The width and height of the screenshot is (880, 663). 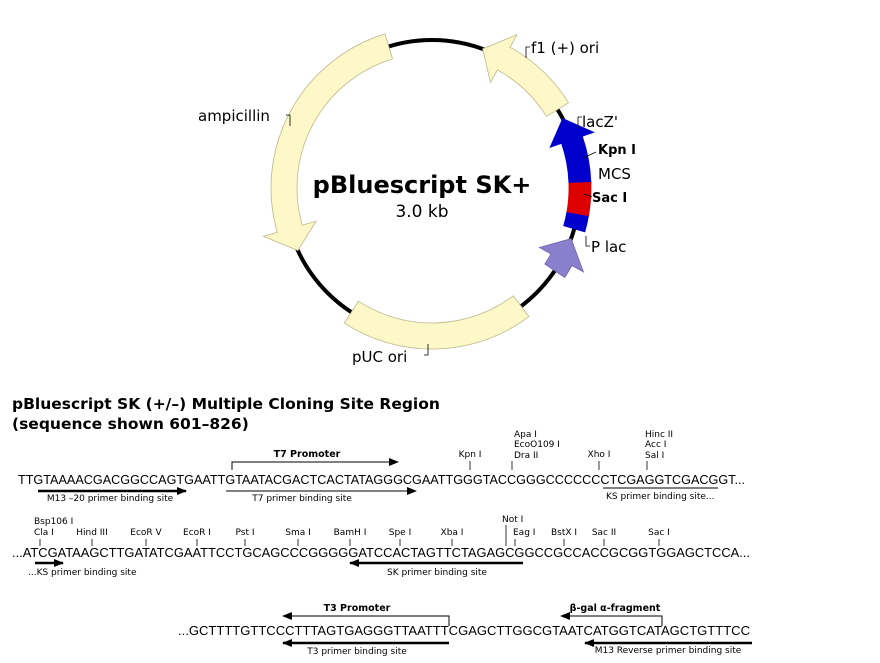 I want to click on enzyme-label: Hind III, so click(x=92, y=533).